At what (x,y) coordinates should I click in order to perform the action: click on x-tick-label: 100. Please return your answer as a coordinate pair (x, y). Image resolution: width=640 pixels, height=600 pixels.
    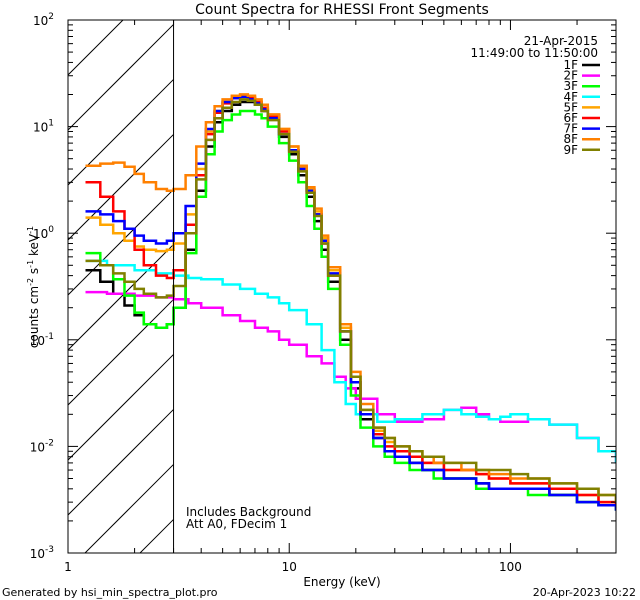
    Looking at the image, I should click on (510, 567).